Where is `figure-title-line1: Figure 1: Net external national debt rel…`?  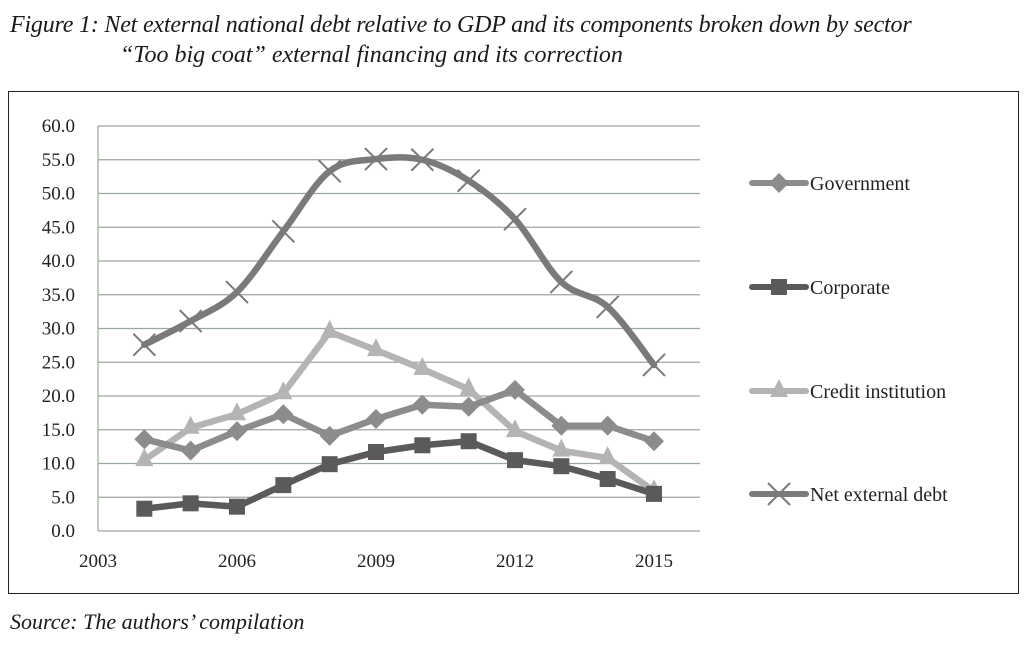
figure-title-line1: Figure 1: Net external national debt rel… is located at coordinates (461, 25).